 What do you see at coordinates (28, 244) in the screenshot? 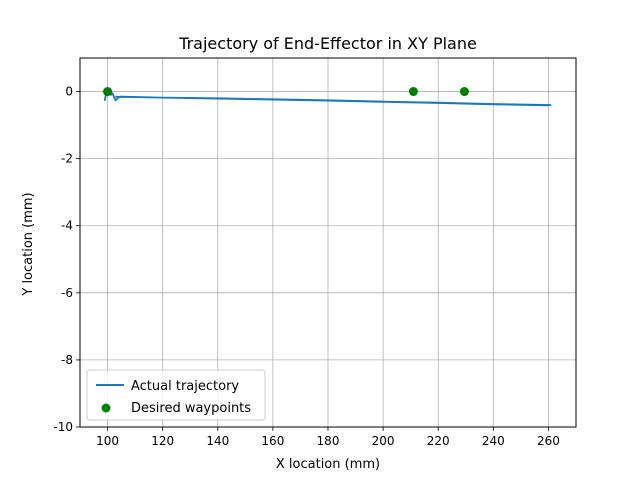
I see `y-axis-label: Y location (mm)` at bounding box center [28, 244].